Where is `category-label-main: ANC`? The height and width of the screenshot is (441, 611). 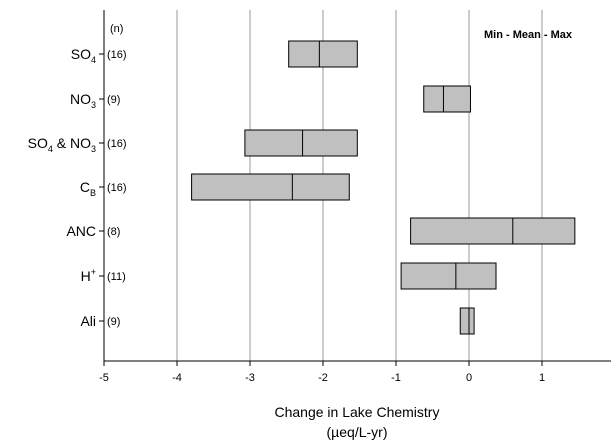 category-label-main: ANC is located at coordinates (81, 231).